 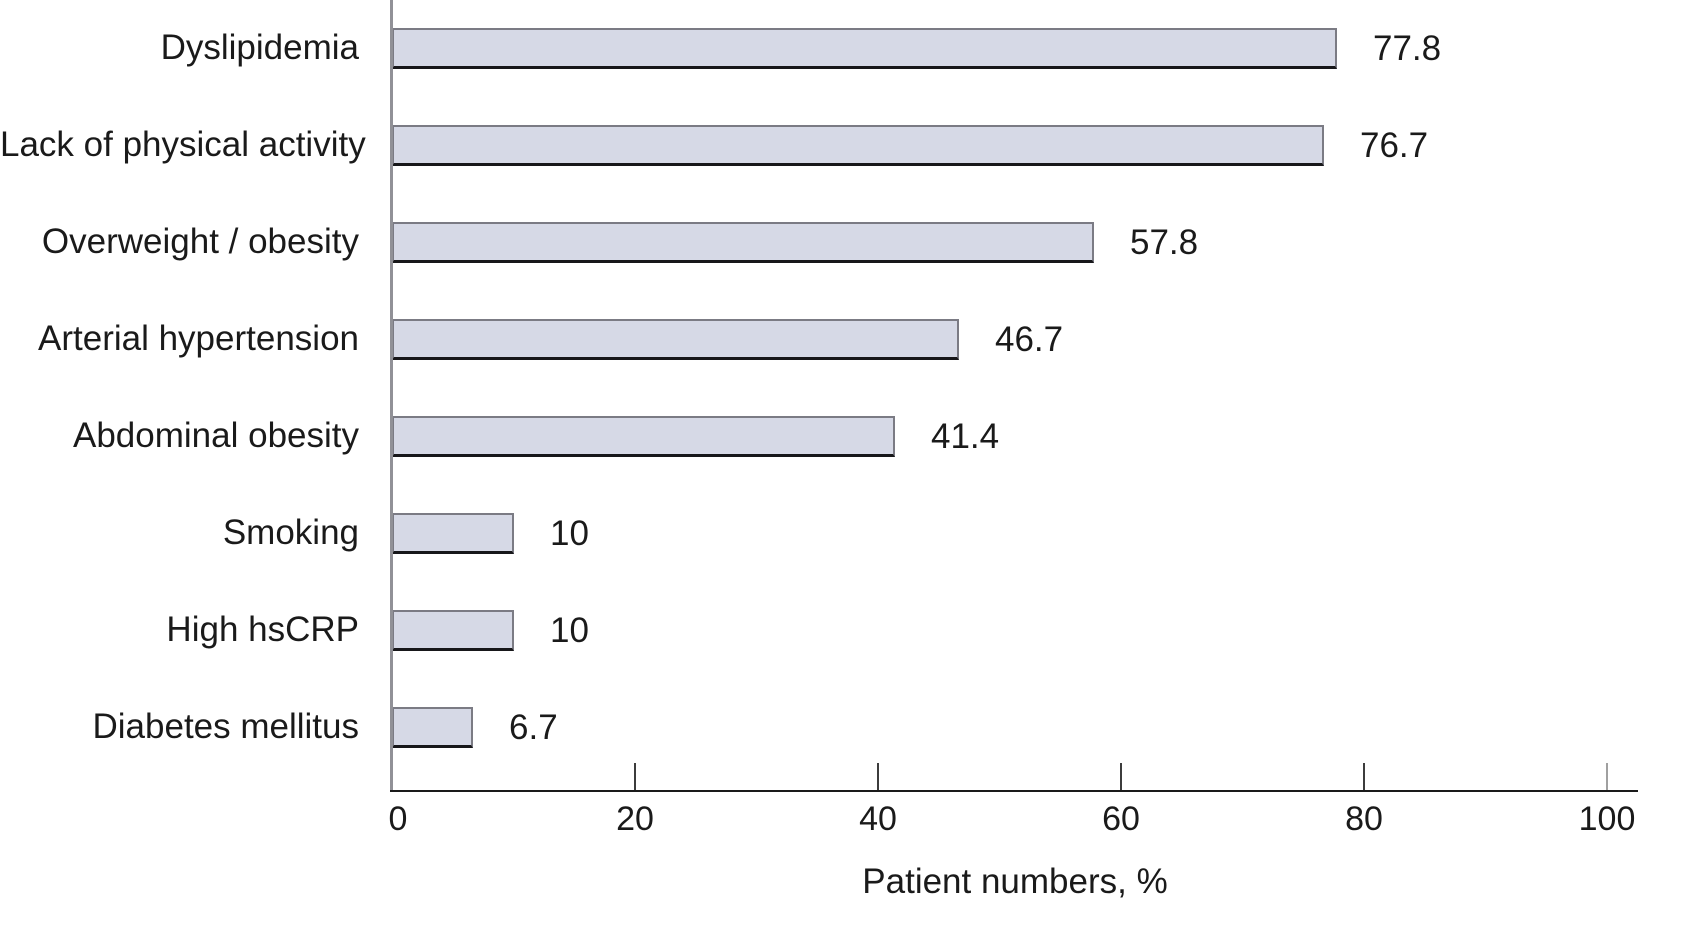 I want to click on bar-row: Diabetes mellitus 6.7, so click(x=841, y=727).